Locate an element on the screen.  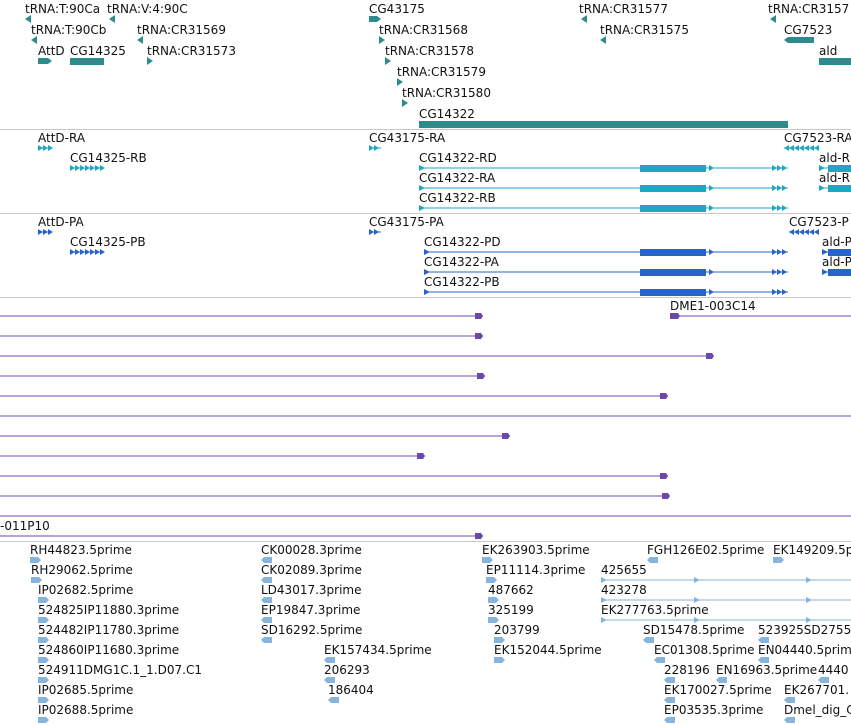
est-feature: LD43017.3prime is located at coordinates (311, 593).